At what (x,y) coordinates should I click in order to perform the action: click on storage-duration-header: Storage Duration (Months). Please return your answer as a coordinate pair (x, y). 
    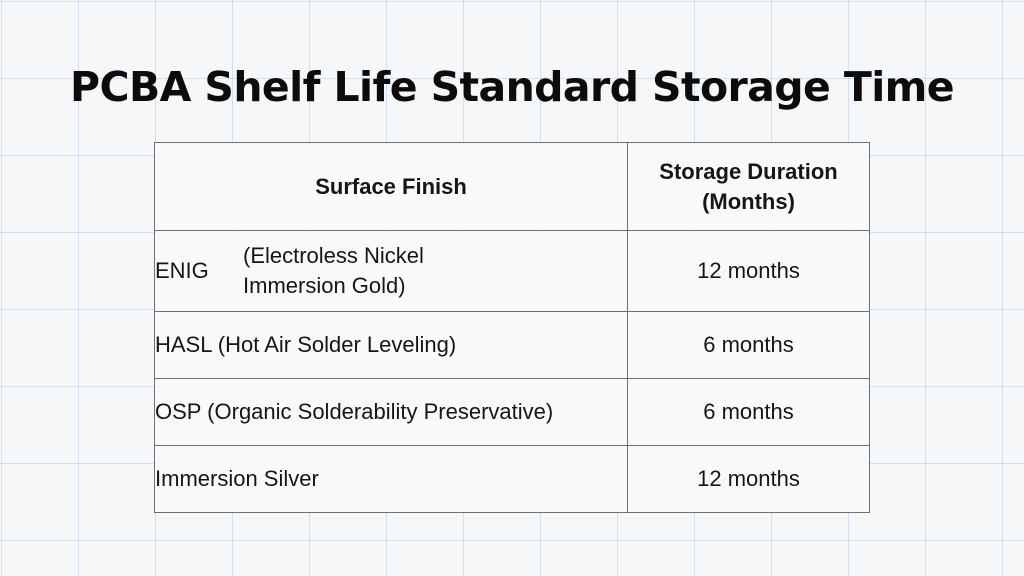
    Looking at the image, I should click on (748, 186).